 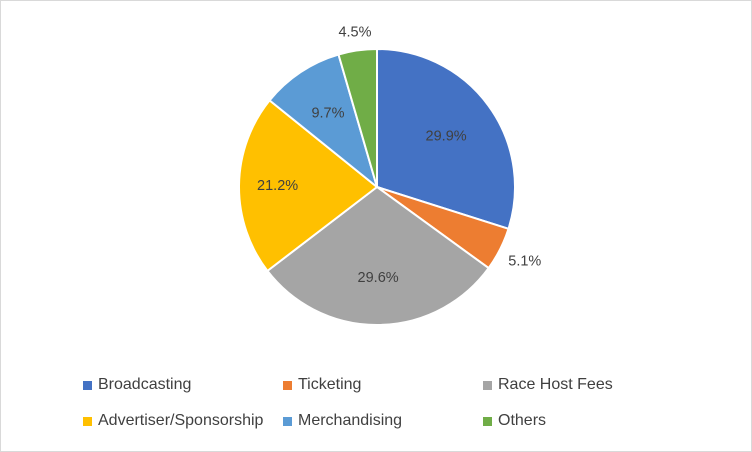 I want to click on legend-item: Advertiser/Sponsorship, so click(x=183, y=421).